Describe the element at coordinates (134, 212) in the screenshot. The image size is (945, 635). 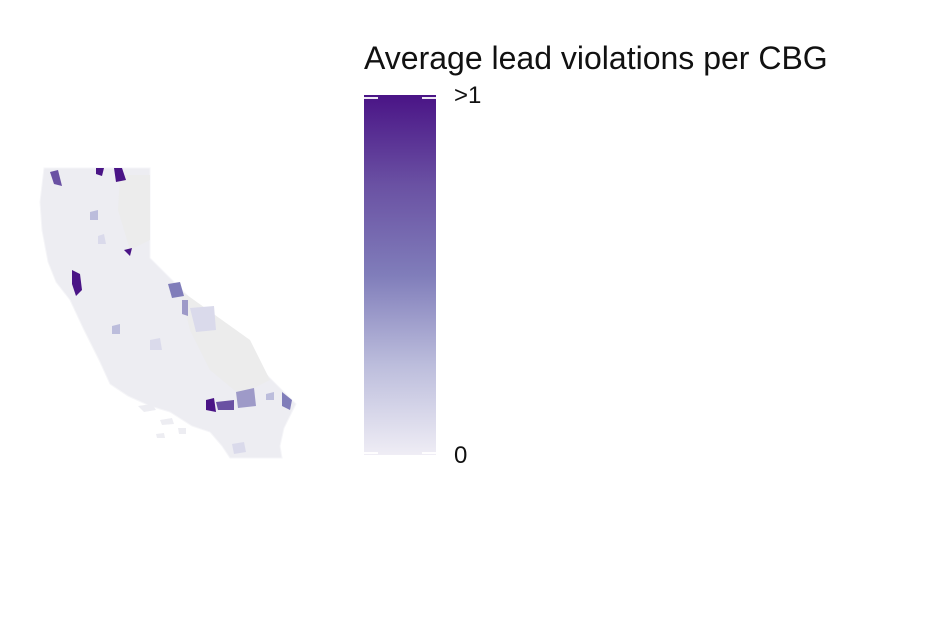
I see `no-data-area-north` at that location.